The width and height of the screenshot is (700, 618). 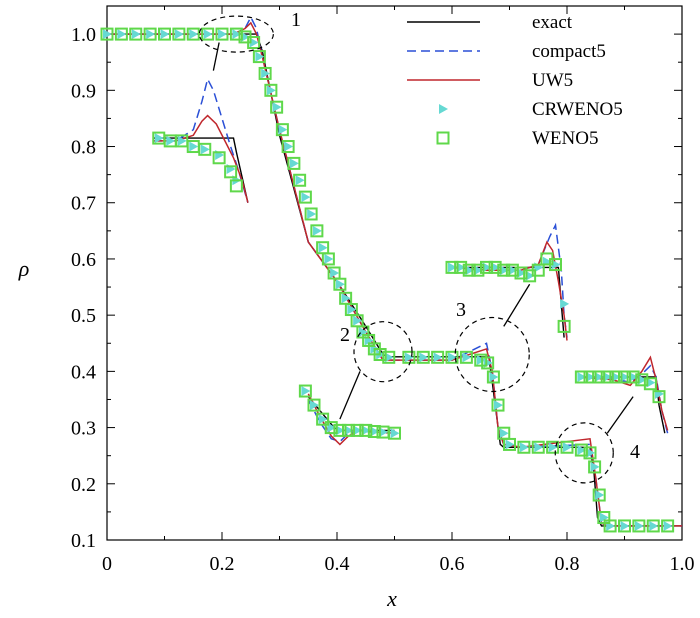 What do you see at coordinates (83, 541) in the screenshot?
I see `y-tick-label: 0.1` at bounding box center [83, 541].